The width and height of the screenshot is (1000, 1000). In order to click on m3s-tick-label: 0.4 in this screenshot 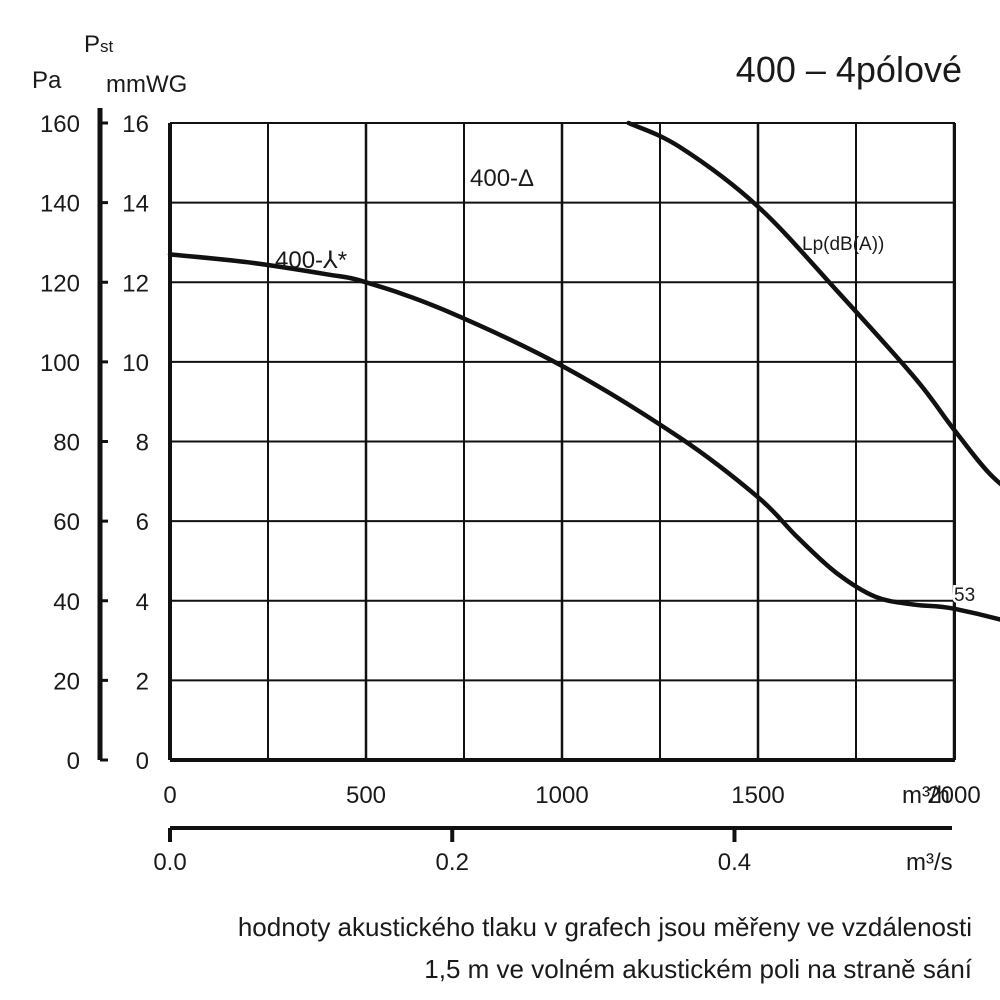, I will do `click(734, 862)`.